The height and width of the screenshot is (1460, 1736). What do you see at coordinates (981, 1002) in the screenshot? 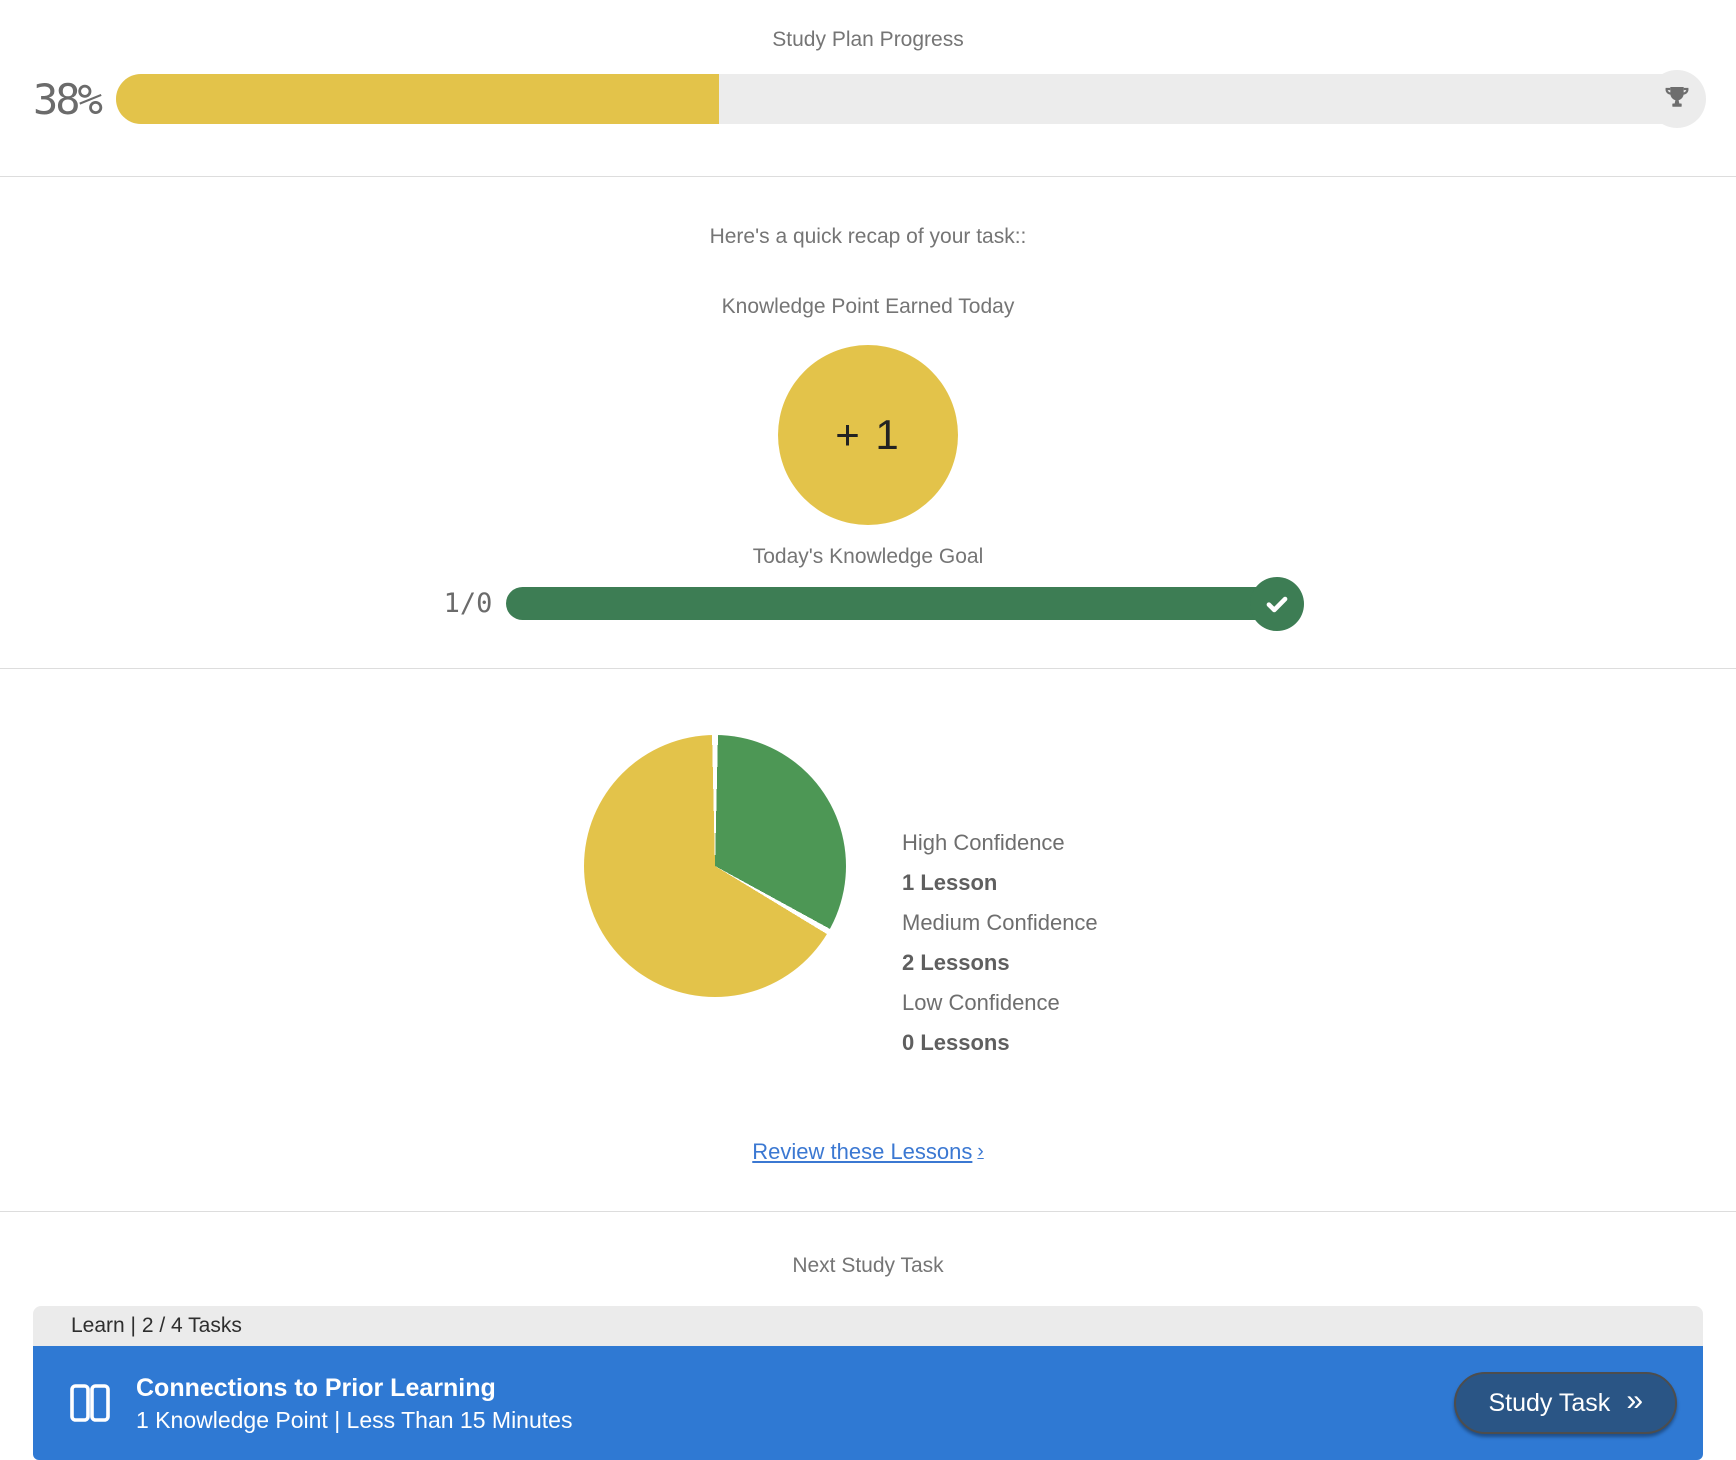
I see `legend-label-low: Low Confidence` at bounding box center [981, 1002].